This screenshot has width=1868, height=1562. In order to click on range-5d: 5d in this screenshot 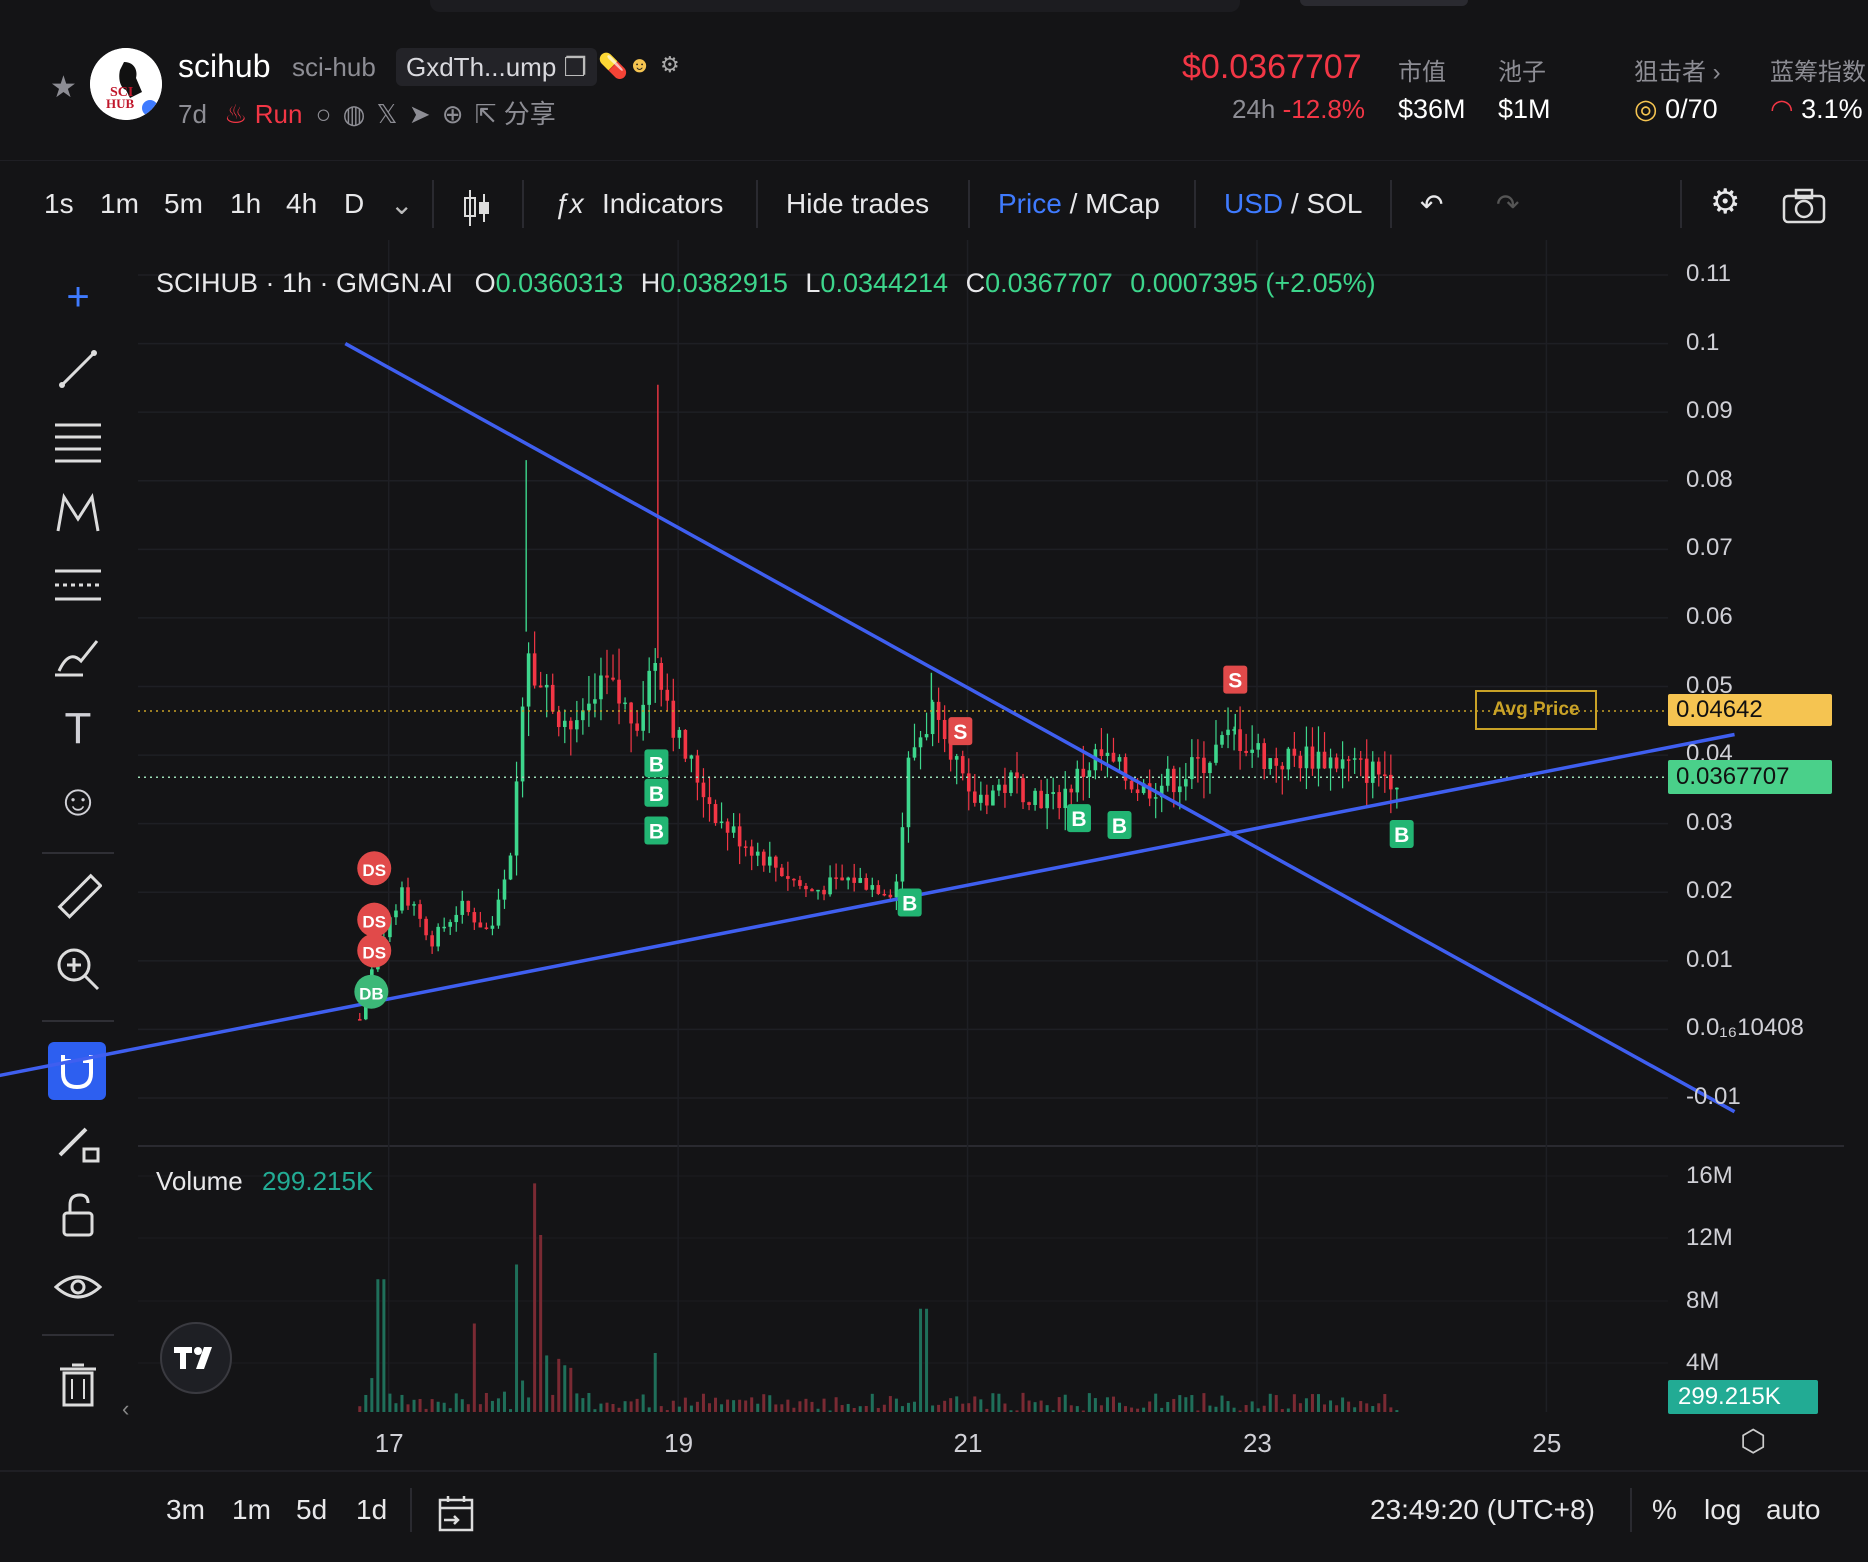, I will do `click(312, 1509)`.